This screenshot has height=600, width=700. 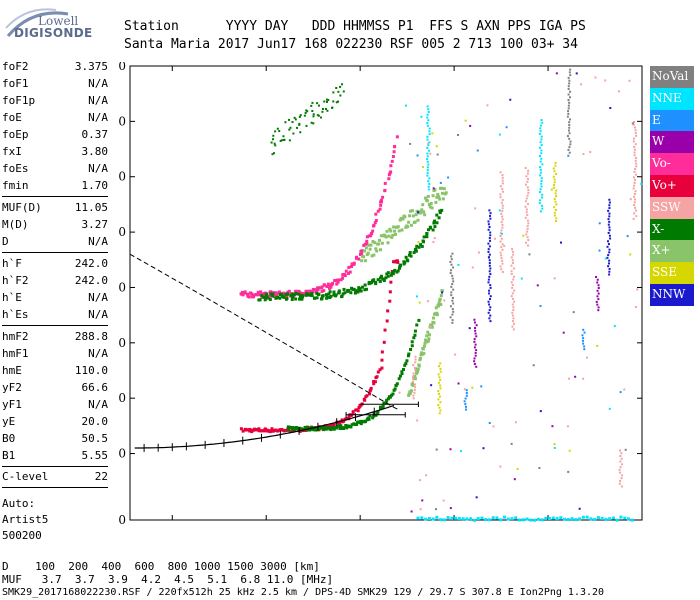 What do you see at coordinates (15, 314) in the screenshot?
I see `param-label: h`Es` at bounding box center [15, 314].